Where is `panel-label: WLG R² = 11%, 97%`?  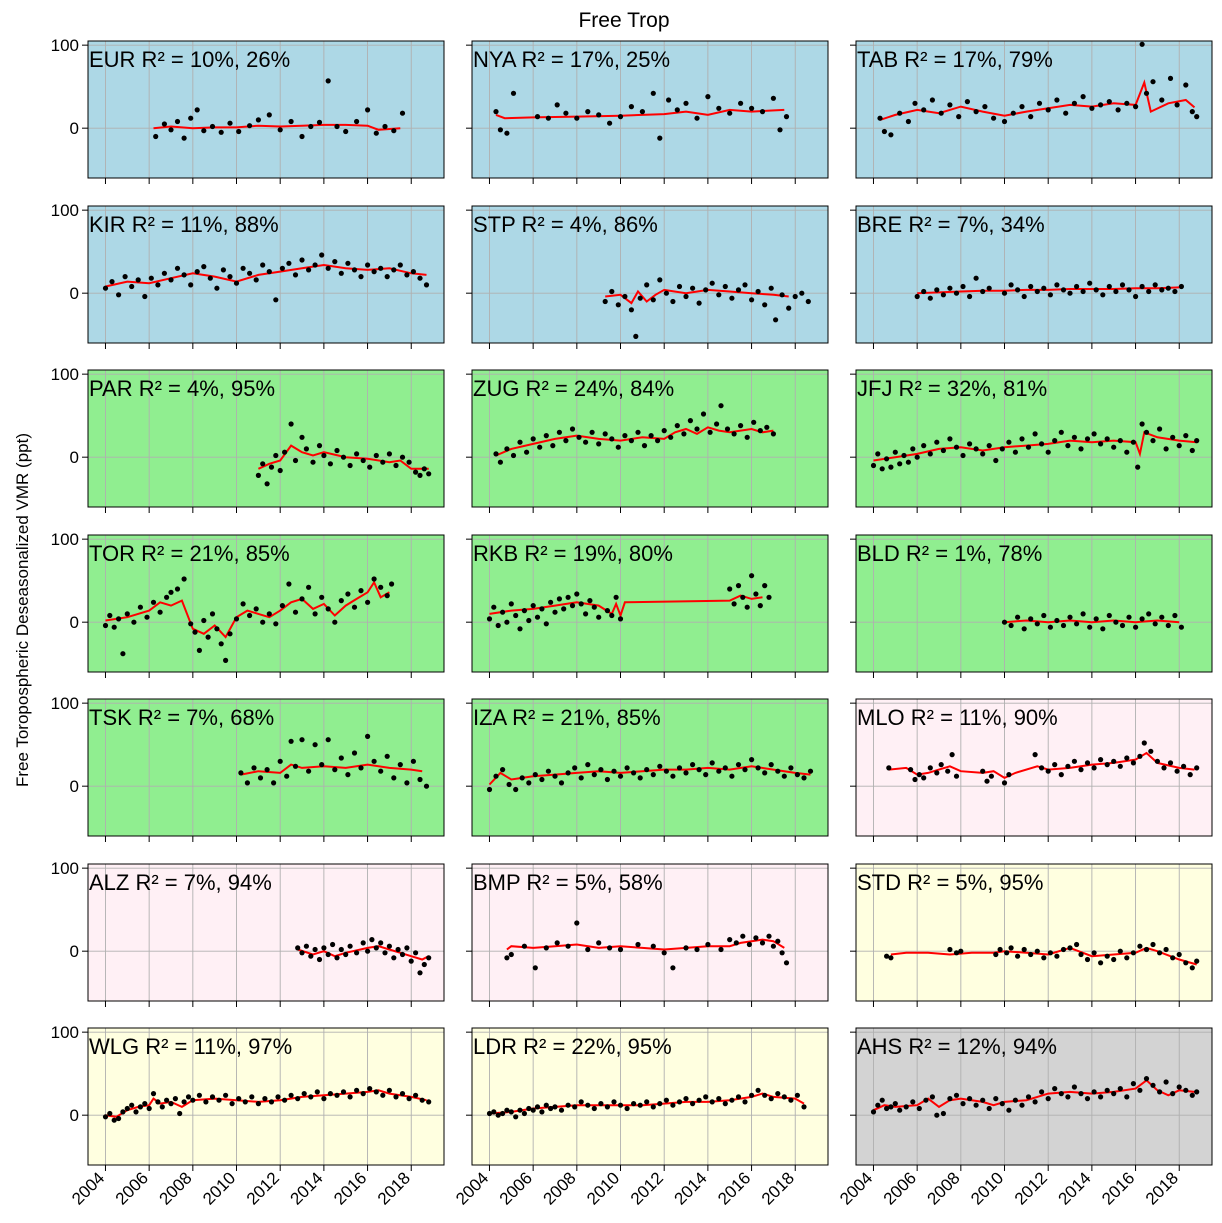 panel-label: WLG R² = 11%, 97% is located at coordinates (190, 1046).